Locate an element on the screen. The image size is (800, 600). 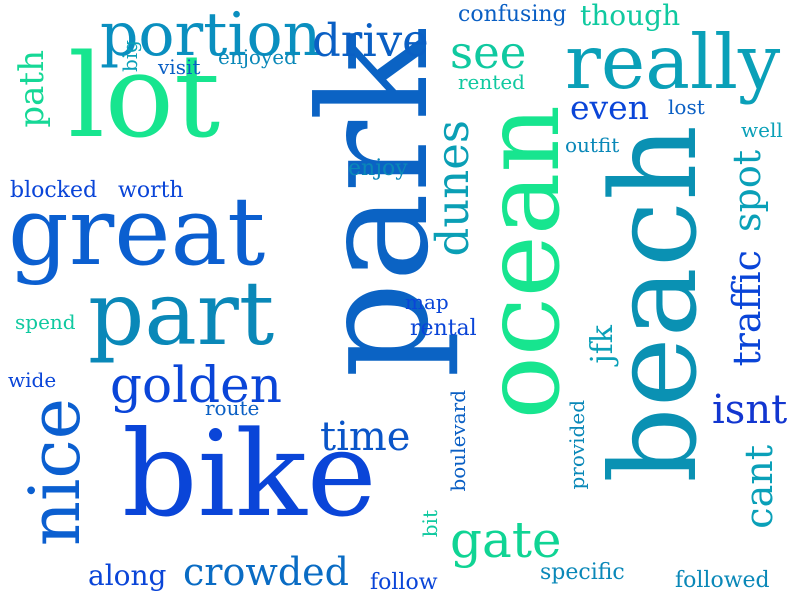
word-well: well is located at coordinates (762, 130).